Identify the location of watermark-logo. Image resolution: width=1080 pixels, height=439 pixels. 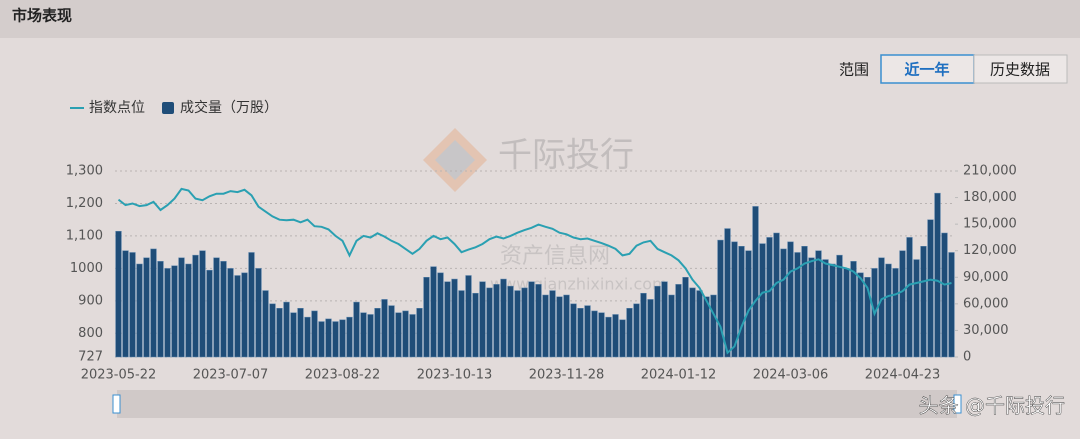
(455, 160).